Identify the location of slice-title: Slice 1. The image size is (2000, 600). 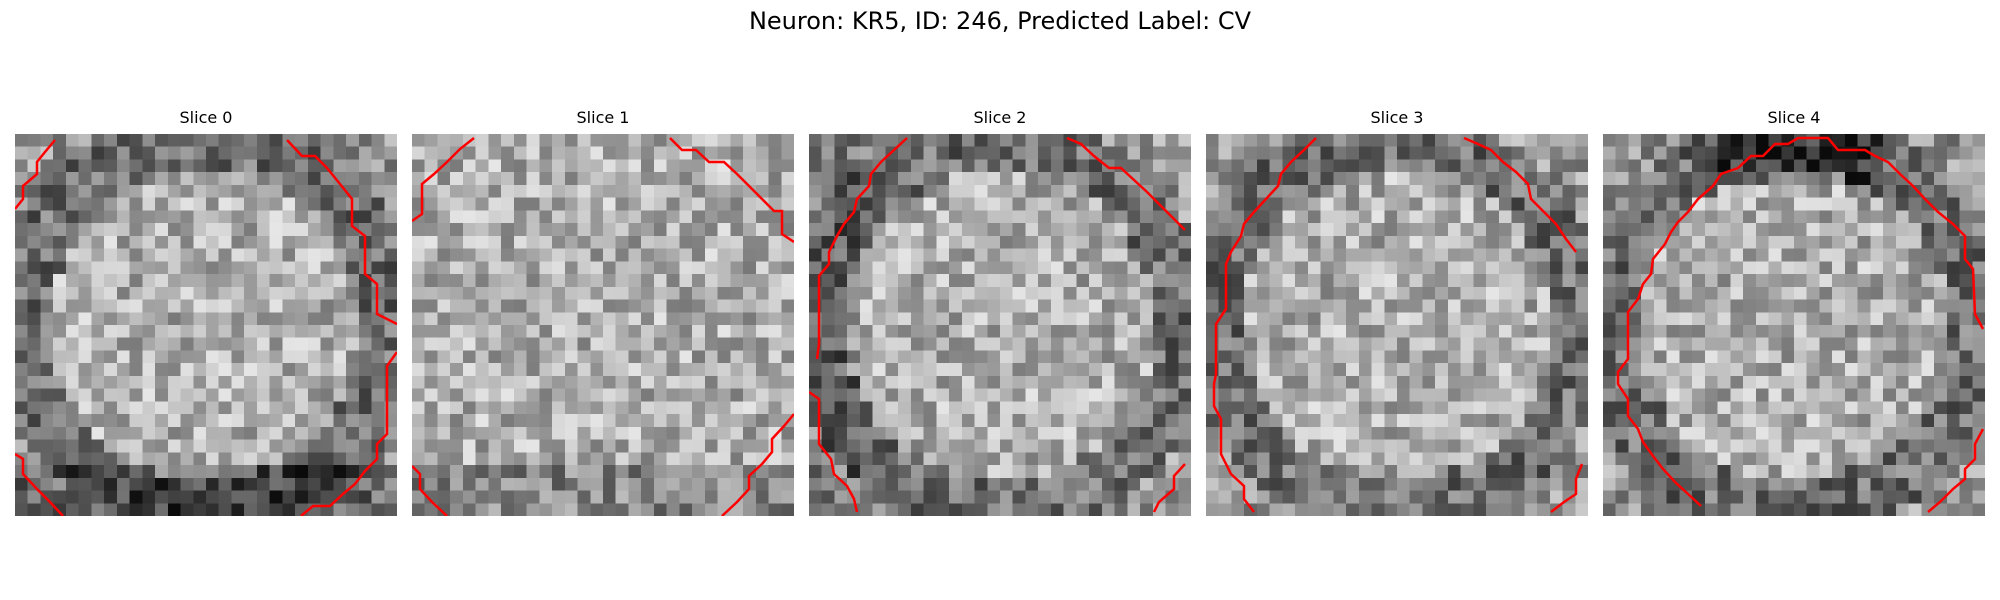
(603, 117).